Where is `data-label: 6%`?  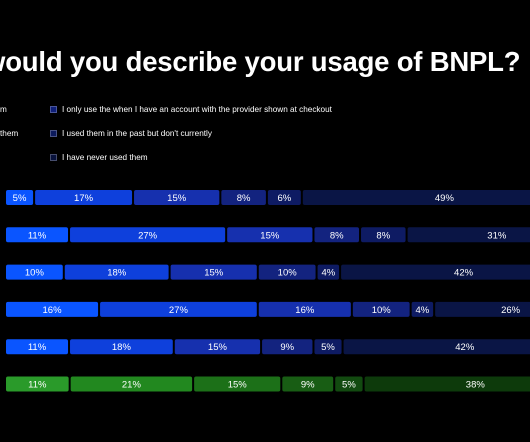
data-label: 6% is located at coordinates (284, 198).